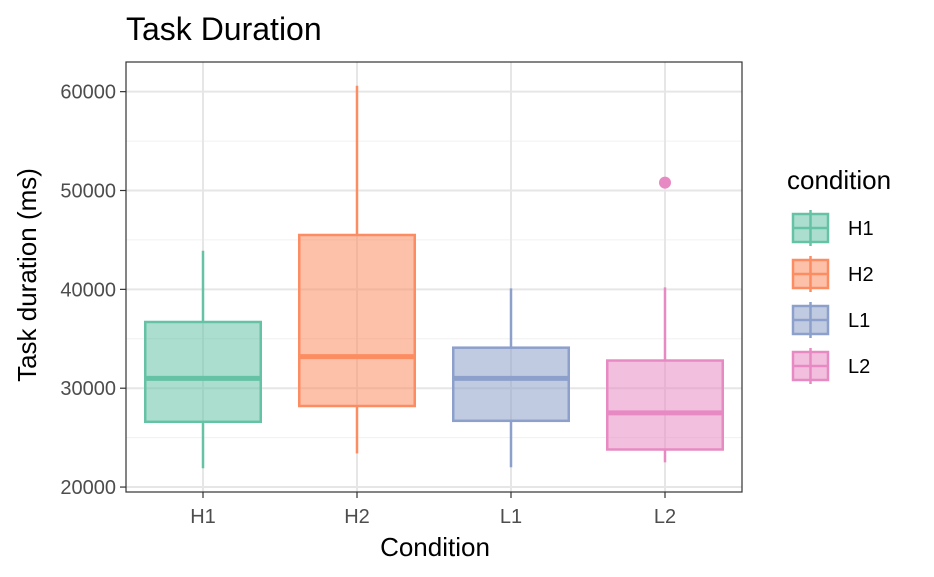  I want to click on x-tick-label: H1, so click(203, 517).